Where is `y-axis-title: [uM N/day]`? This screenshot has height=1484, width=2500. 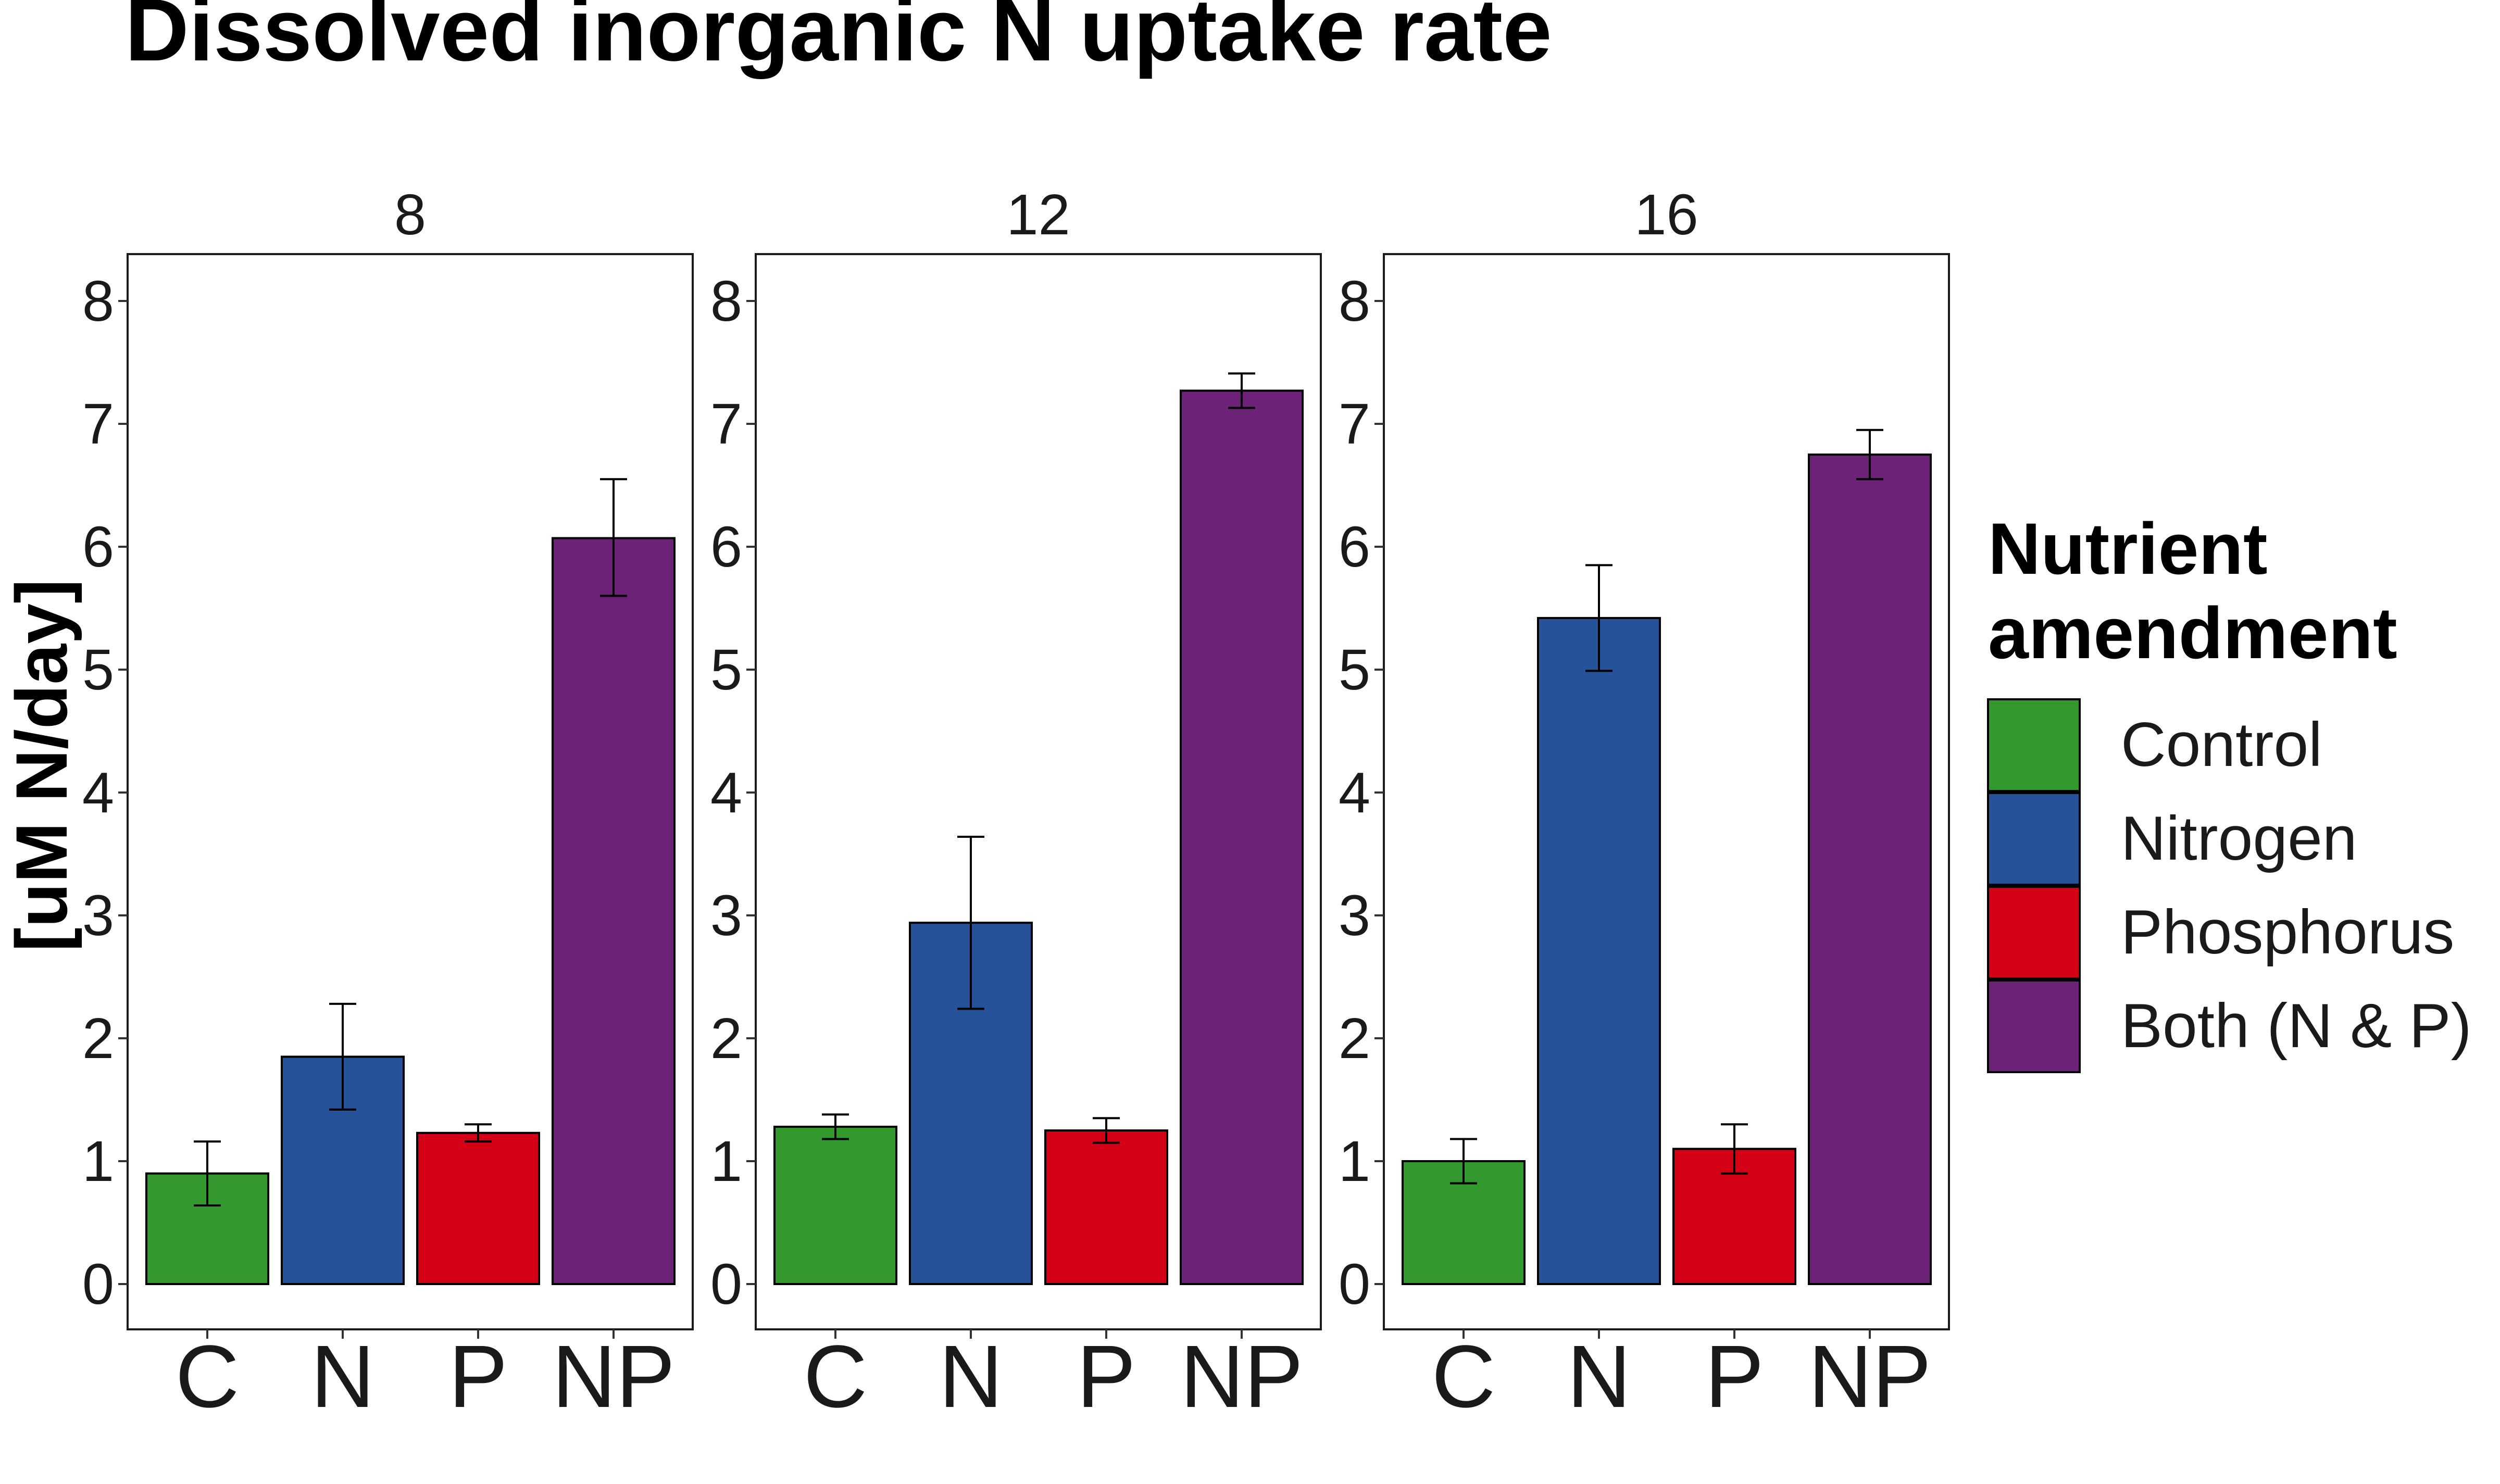 y-axis-title: [uM N/day] is located at coordinates (41, 765).